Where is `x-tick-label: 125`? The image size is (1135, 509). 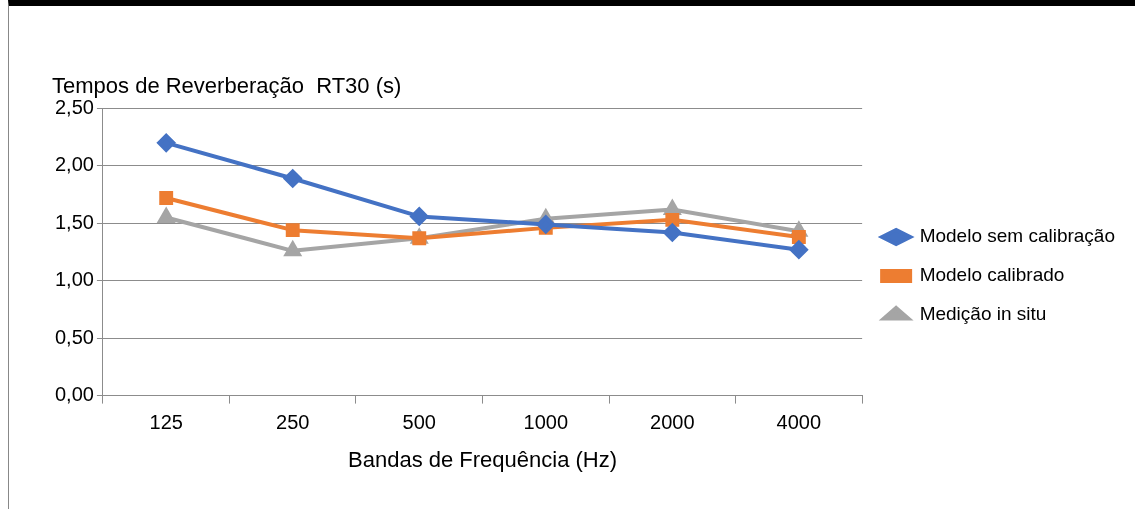
x-tick-label: 125 is located at coordinates (166, 422).